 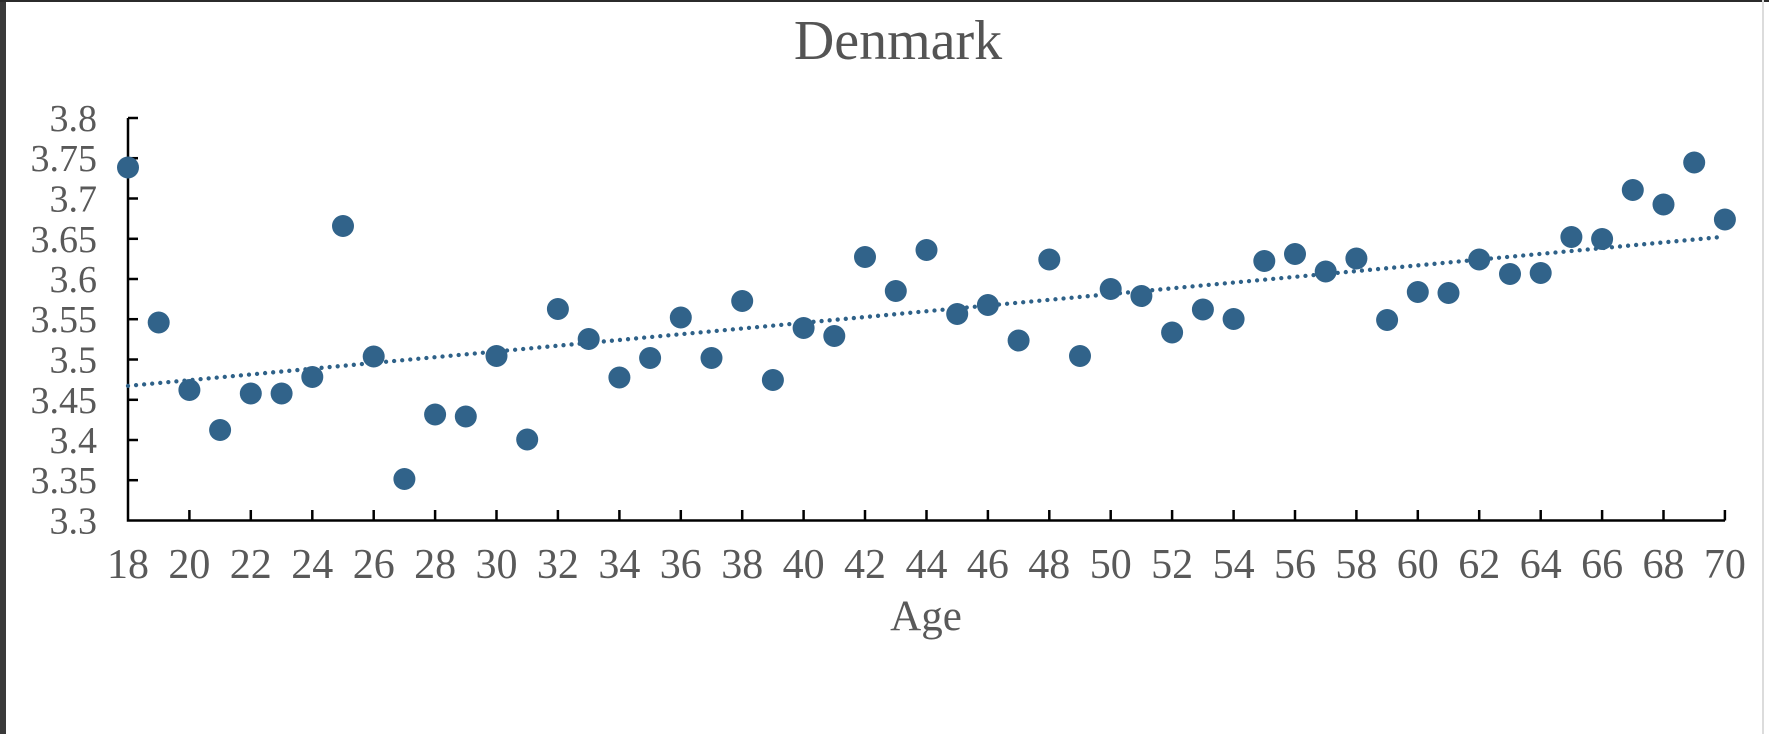 What do you see at coordinates (988, 565) in the screenshot?
I see `svg-text: 46` at bounding box center [988, 565].